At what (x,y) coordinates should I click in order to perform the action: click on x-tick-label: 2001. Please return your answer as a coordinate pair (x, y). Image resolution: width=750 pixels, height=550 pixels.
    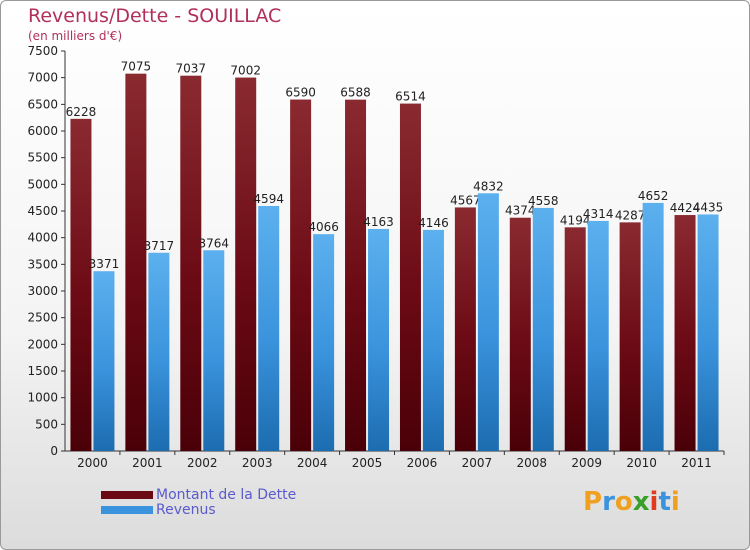
    Looking at the image, I should click on (147, 463).